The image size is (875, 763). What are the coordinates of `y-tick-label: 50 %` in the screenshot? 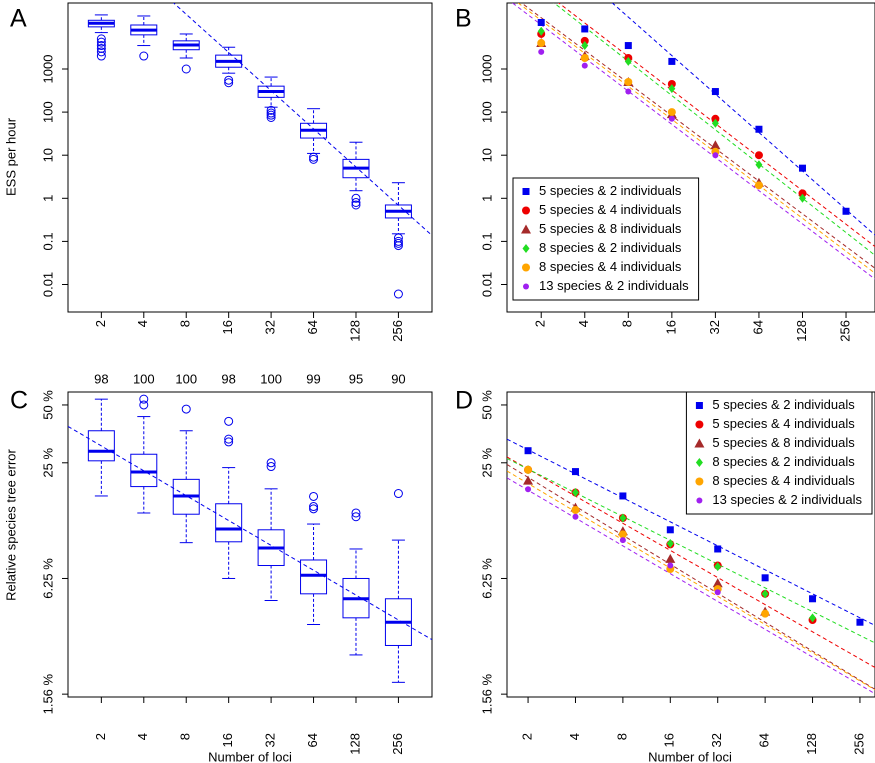 It's located at (47, 405).